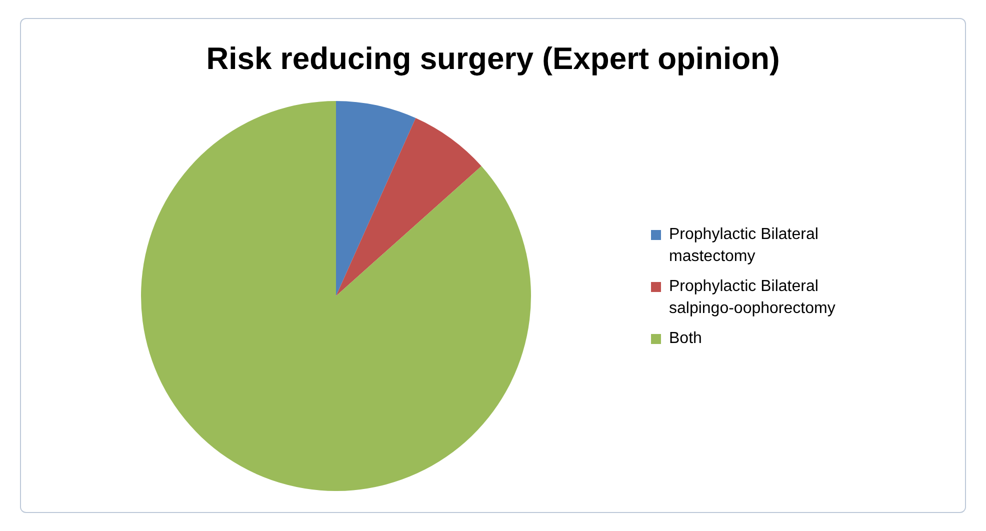 Image resolution: width=986 pixels, height=531 pixels. Describe the element at coordinates (752, 298) in the screenshot. I see `legend-label: Prophylactic Bilateral salpingo-oophorectomy` at that location.